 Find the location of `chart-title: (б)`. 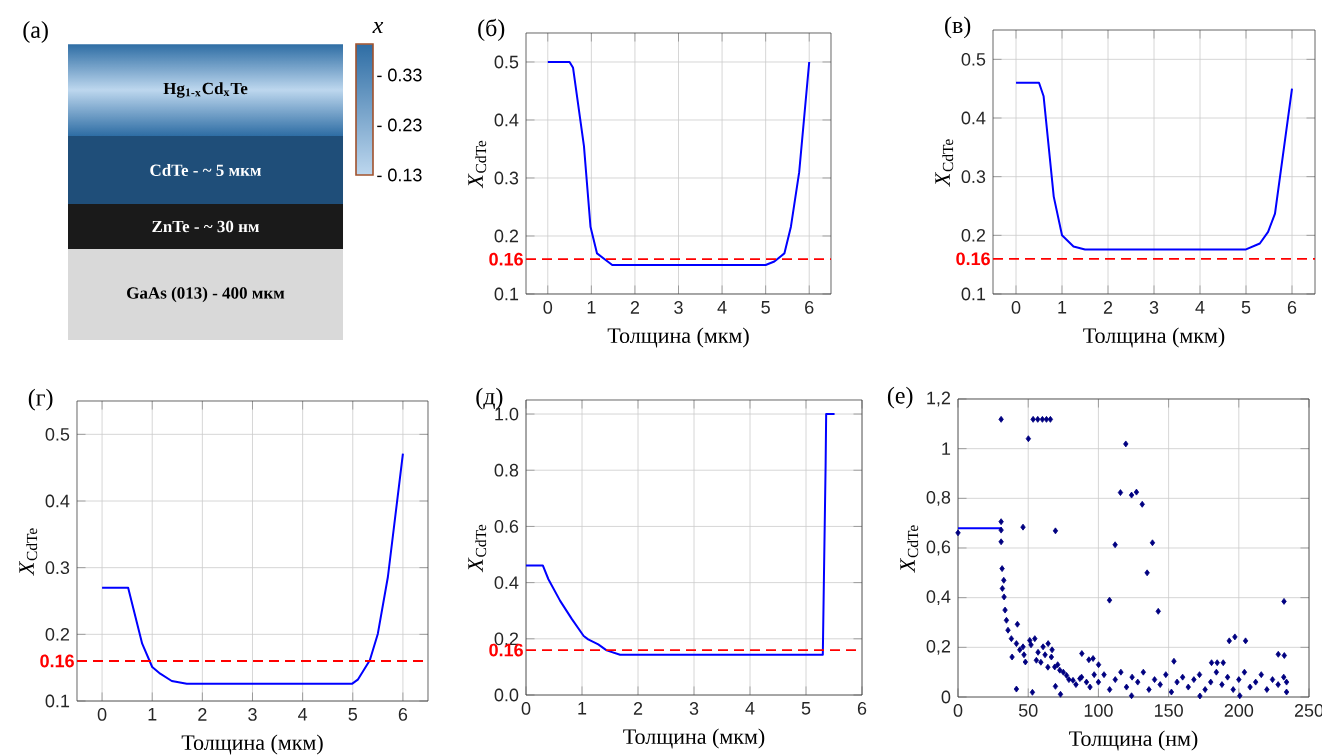

chart-title: (б) is located at coordinates (491, 30).